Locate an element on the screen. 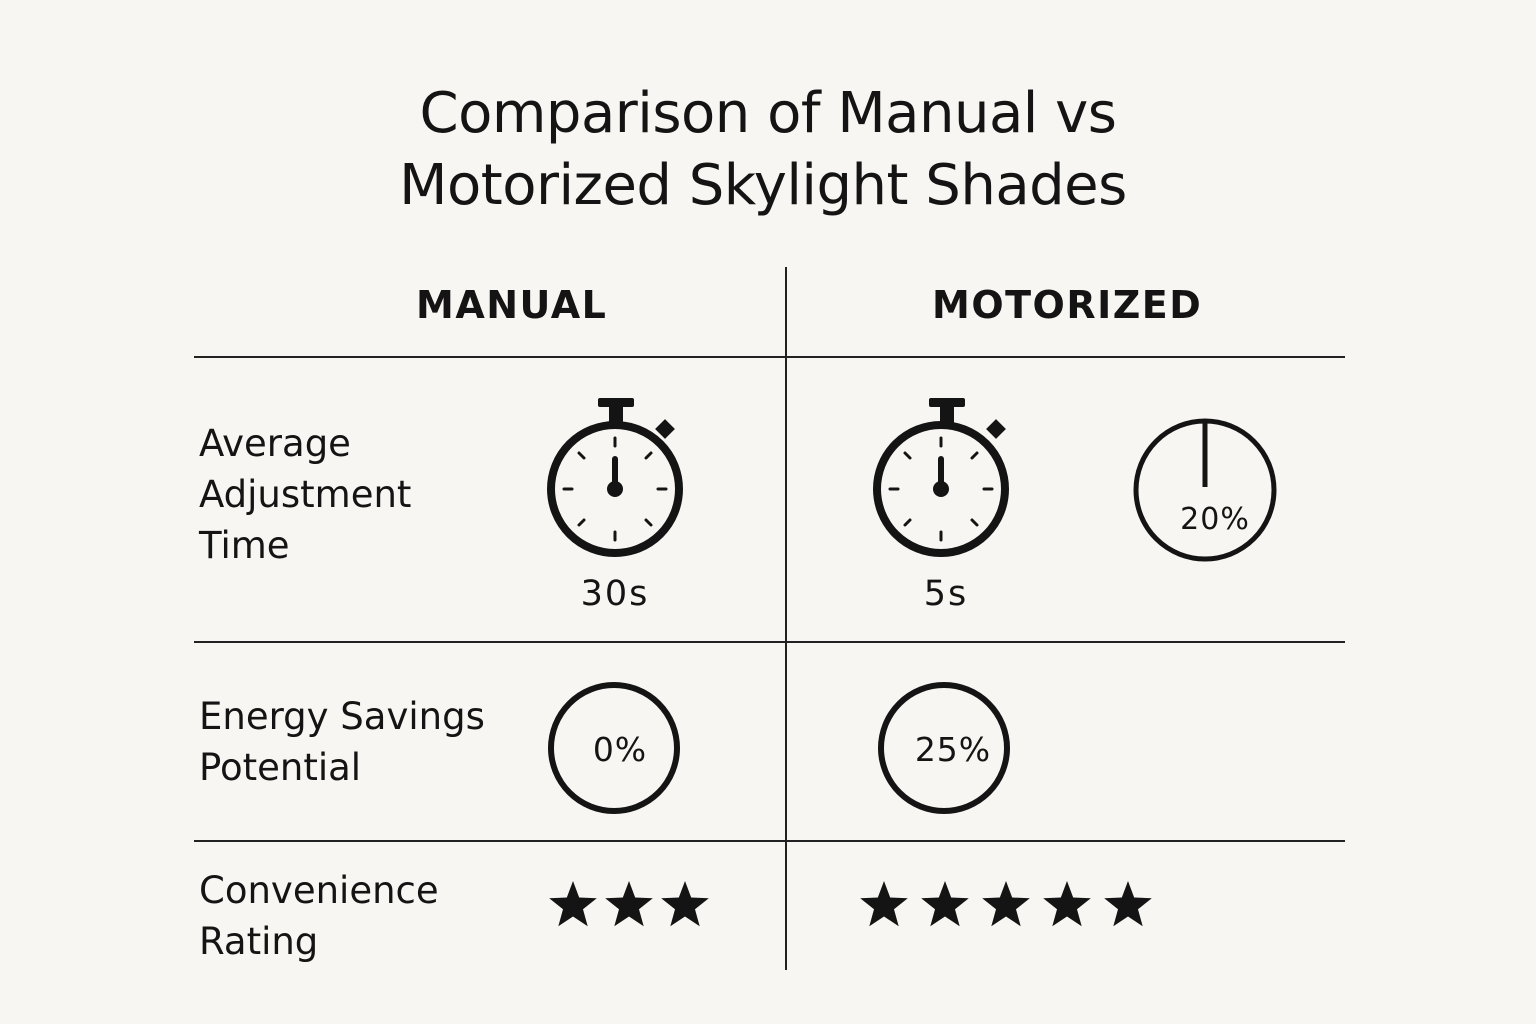 This screenshot has width=1536, height=1024. label-line: Average is located at coordinates (275, 443).